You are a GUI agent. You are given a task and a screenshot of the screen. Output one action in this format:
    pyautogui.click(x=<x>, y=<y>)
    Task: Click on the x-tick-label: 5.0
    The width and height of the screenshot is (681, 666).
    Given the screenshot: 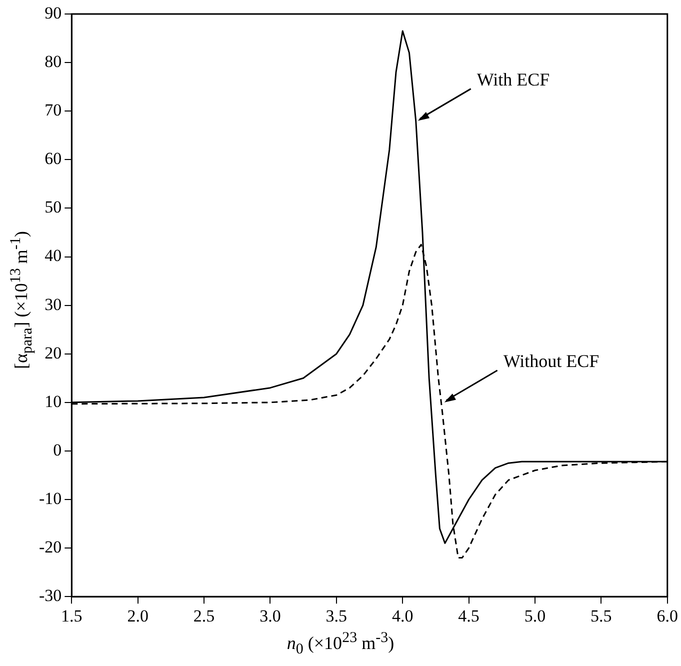 What is the action you would take?
    pyautogui.click(x=535, y=616)
    